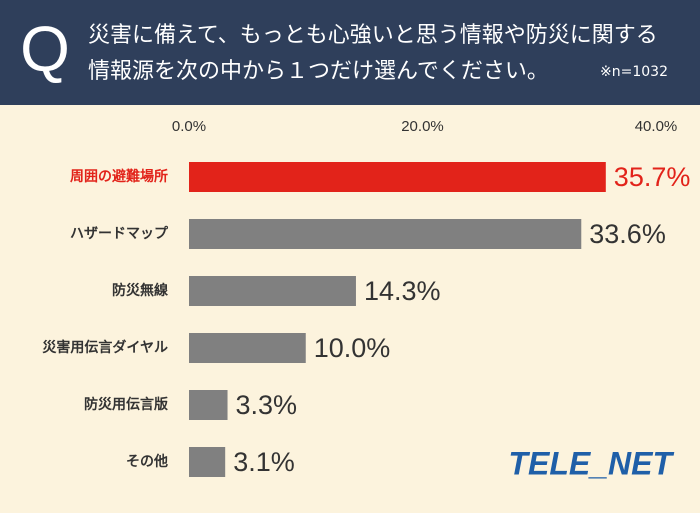 This screenshot has height=517, width=700. Describe the element at coordinates (652, 177) in the screenshot. I see `value-label: 35.7%` at that location.